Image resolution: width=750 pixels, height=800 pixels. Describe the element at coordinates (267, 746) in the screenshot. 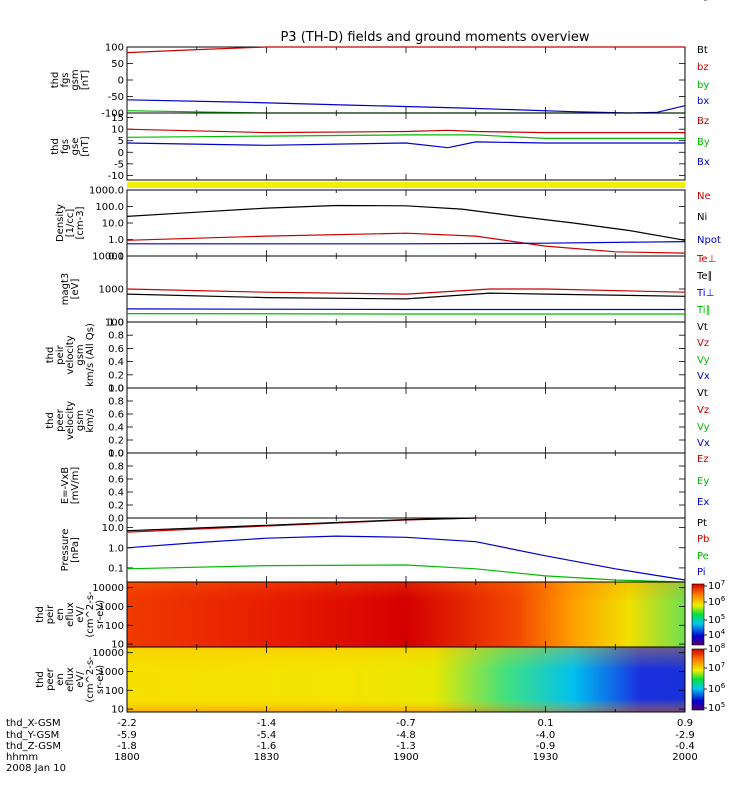

I see `x-tick-label: -1.6` at that location.